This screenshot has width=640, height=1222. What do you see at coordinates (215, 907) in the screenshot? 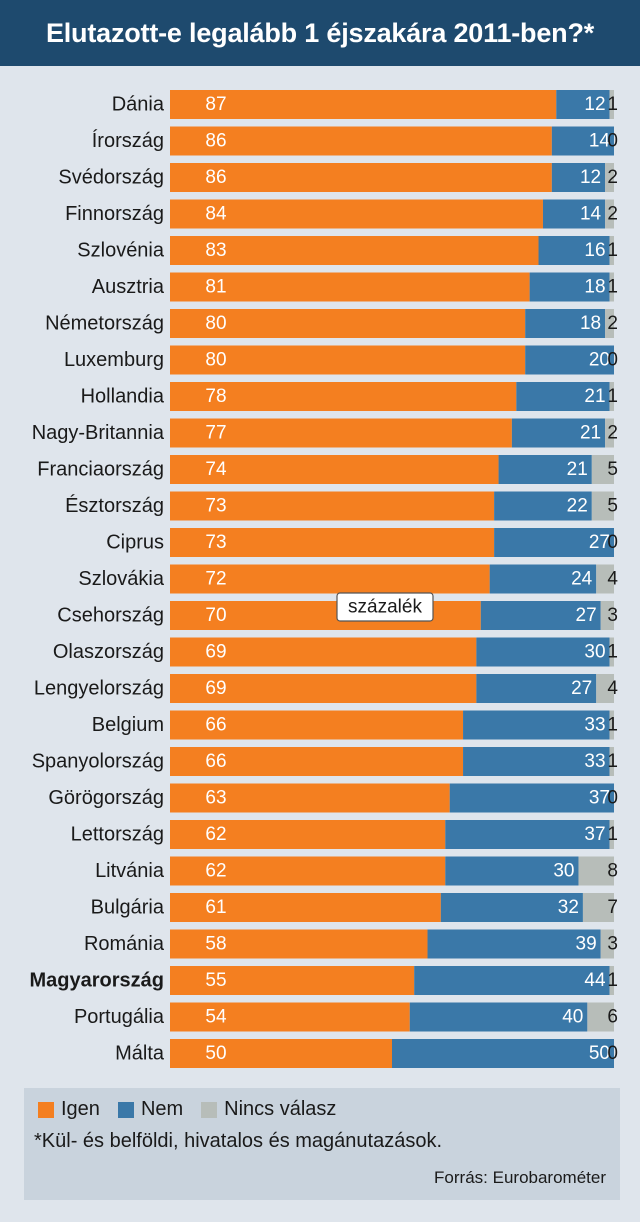
I see `data-label-yes: 61` at bounding box center [215, 907].